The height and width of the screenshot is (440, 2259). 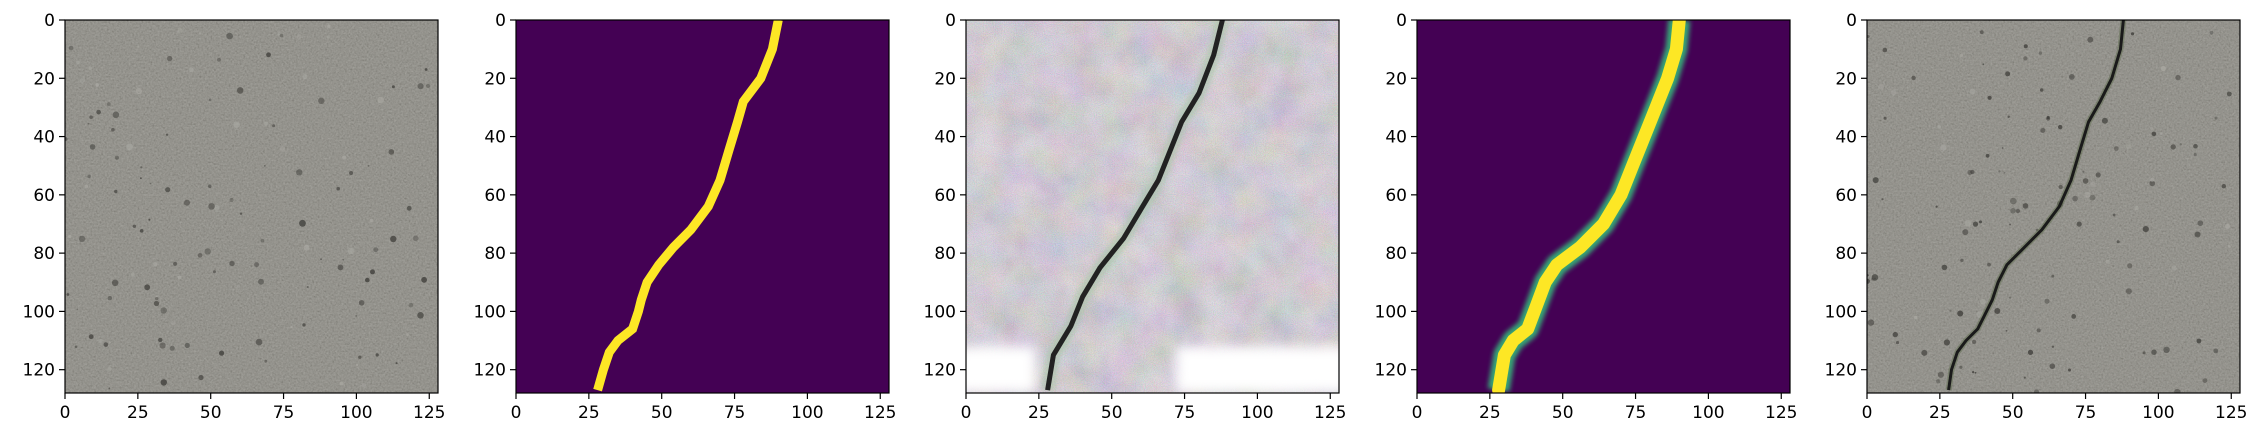 What do you see at coordinates (44, 254) in the screenshot?
I see `y-tick-label: 80` at bounding box center [44, 254].